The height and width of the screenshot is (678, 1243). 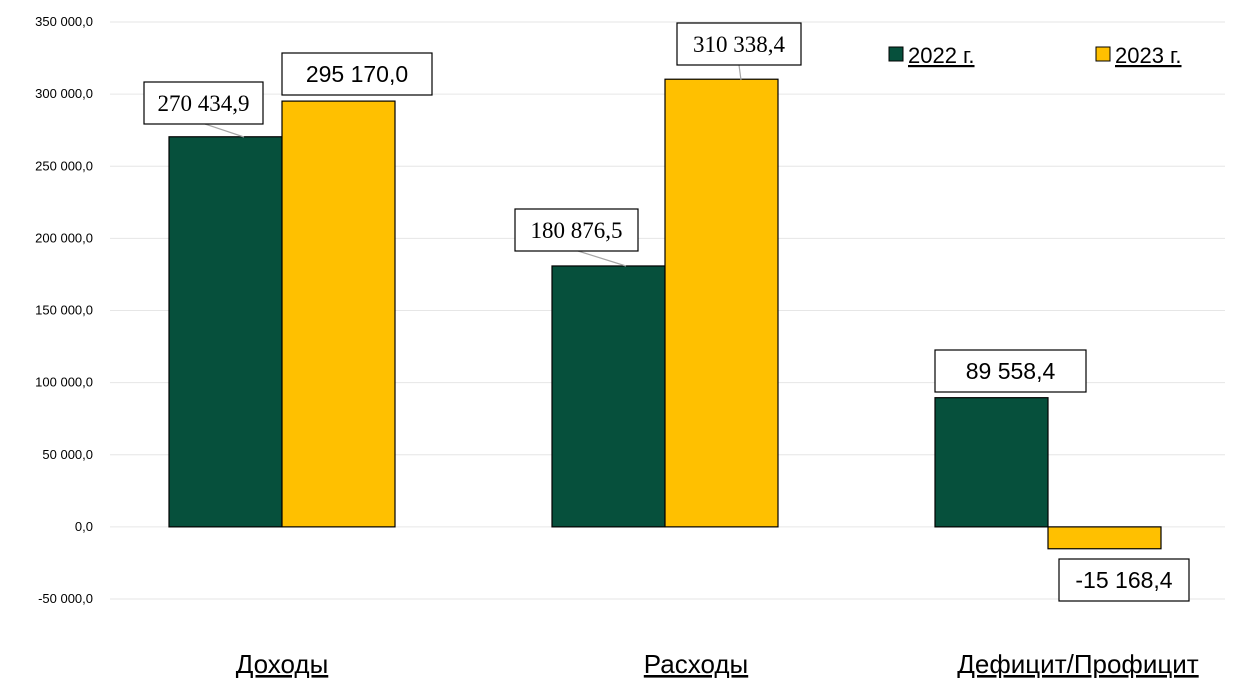 What do you see at coordinates (282, 663) in the screenshot?
I see `category-label: Доходы` at bounding box center [282, 663].